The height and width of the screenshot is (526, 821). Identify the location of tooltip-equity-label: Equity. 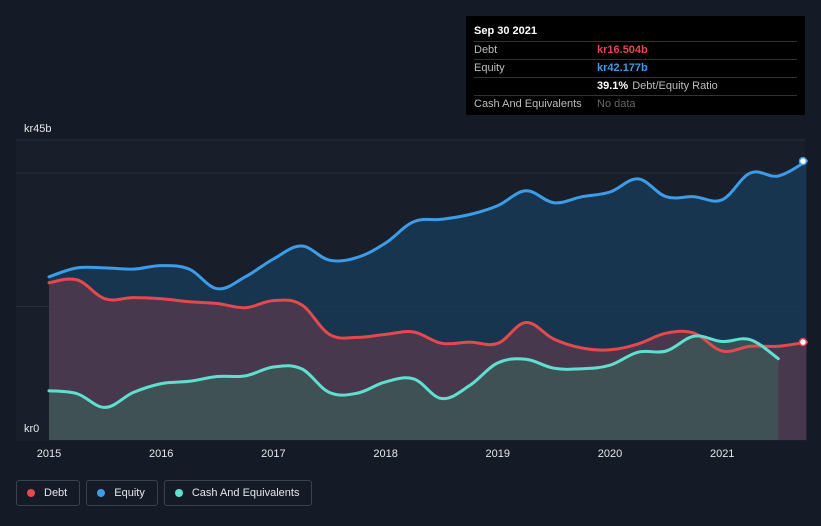
(489, 68).